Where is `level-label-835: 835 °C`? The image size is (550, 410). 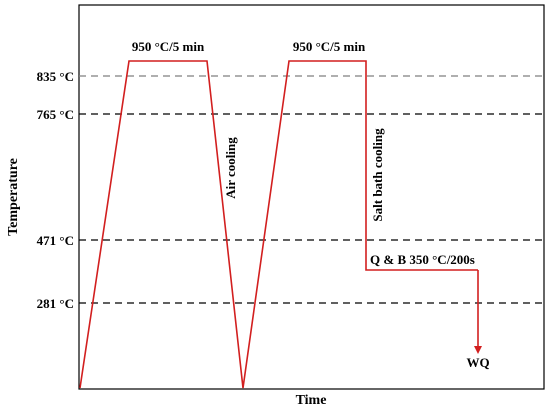 level-label-835: 835 °C is located at coordinates (55, 76).